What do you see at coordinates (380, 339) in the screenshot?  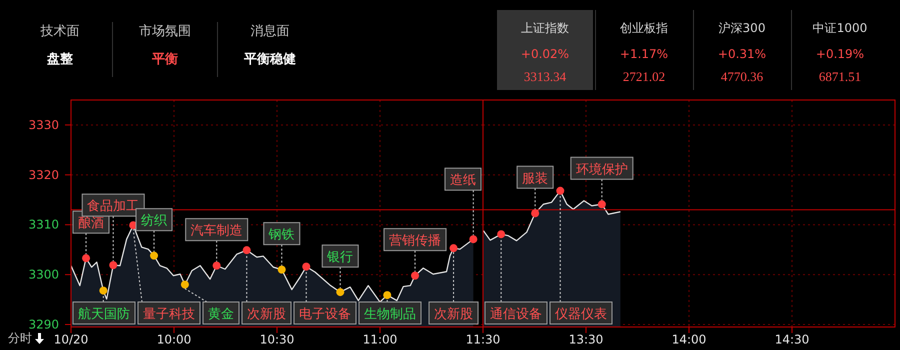 I see `x-tick-label: 11:00` at bounding box center [380, 339].